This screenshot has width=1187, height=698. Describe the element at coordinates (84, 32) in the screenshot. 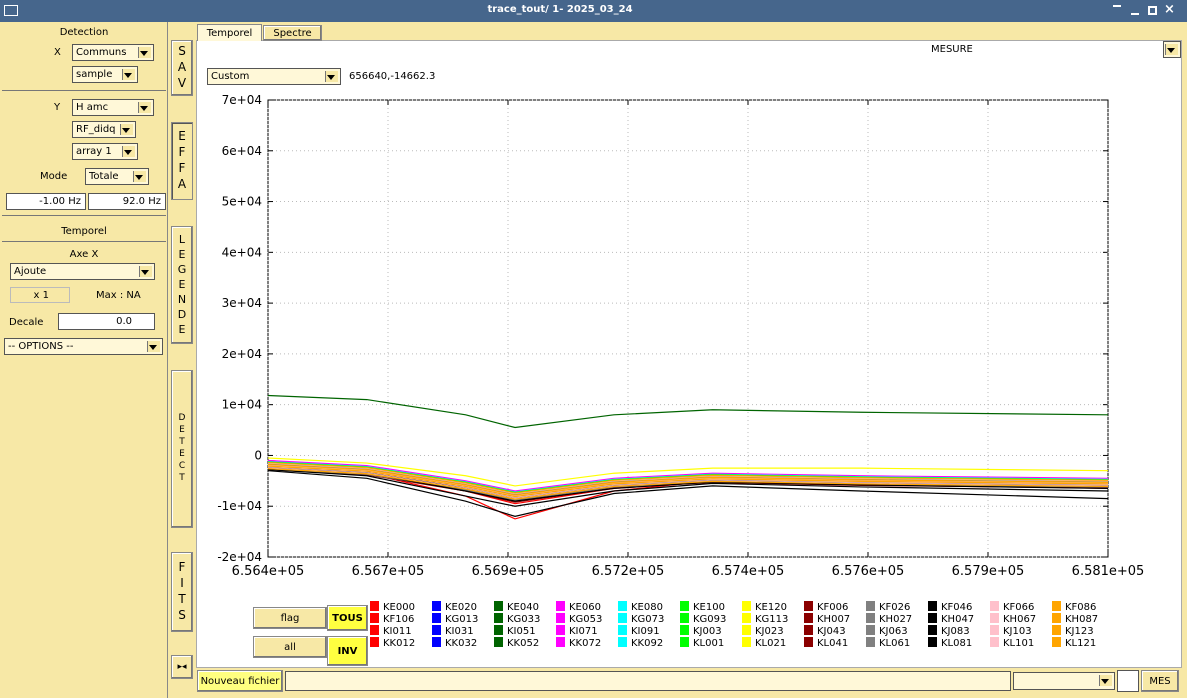

I see `section-title: Detection` at that location.